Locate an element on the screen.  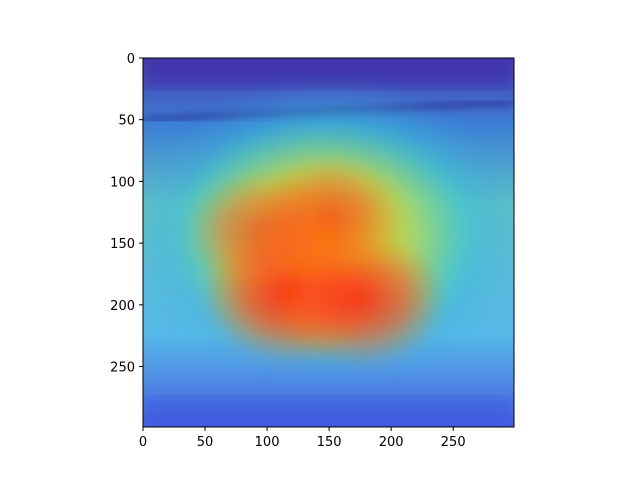
x-tick-label-150: 150 is located at coordinates (329, 442).